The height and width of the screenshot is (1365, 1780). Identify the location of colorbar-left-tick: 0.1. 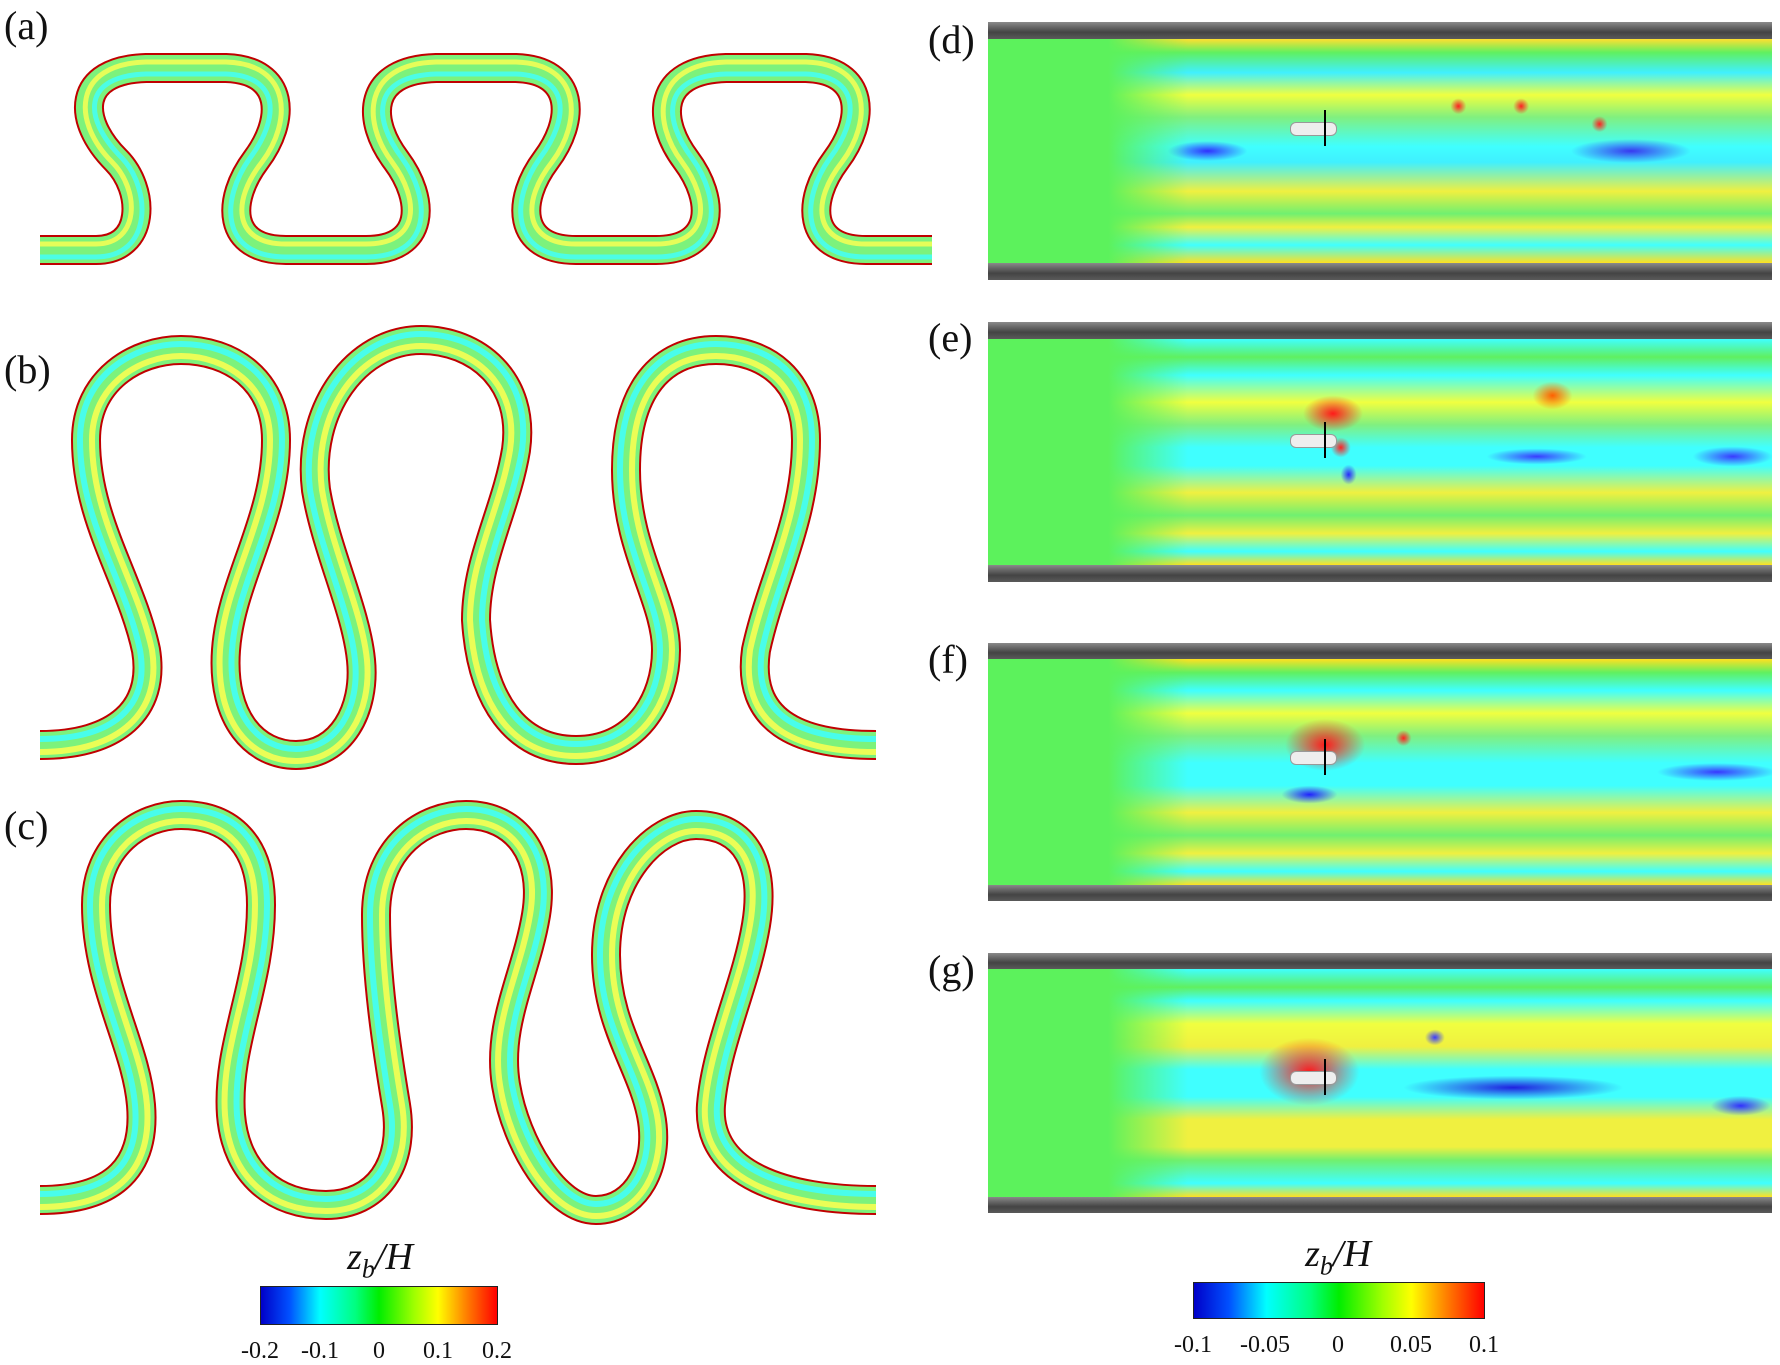
(438, 1351).